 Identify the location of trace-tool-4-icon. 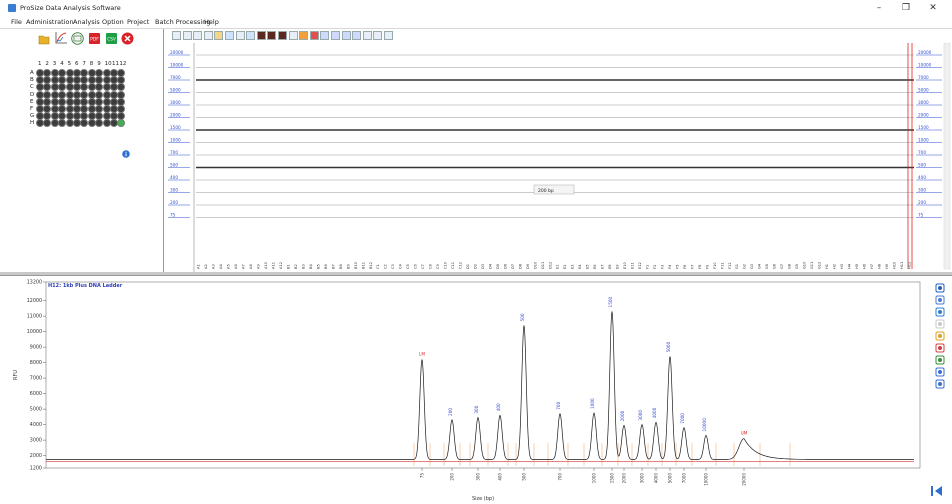
(208, 35).